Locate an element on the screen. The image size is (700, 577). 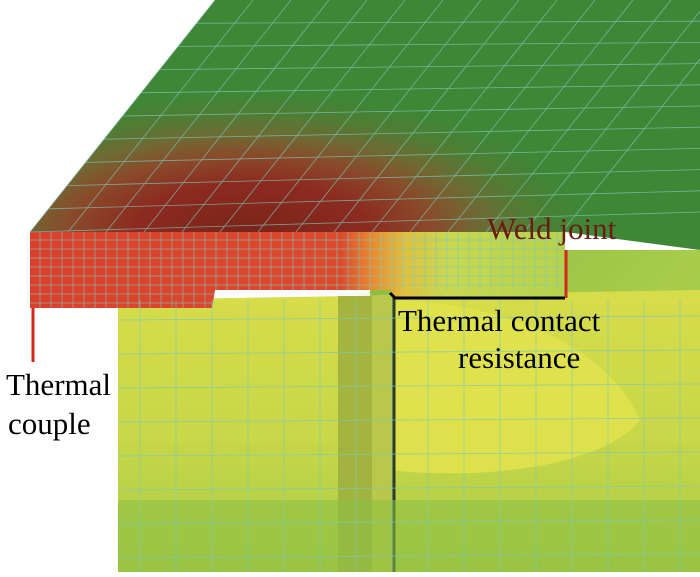
thermal-contact-resistance-label-line2: resistance is located at coordinates (519, 357).